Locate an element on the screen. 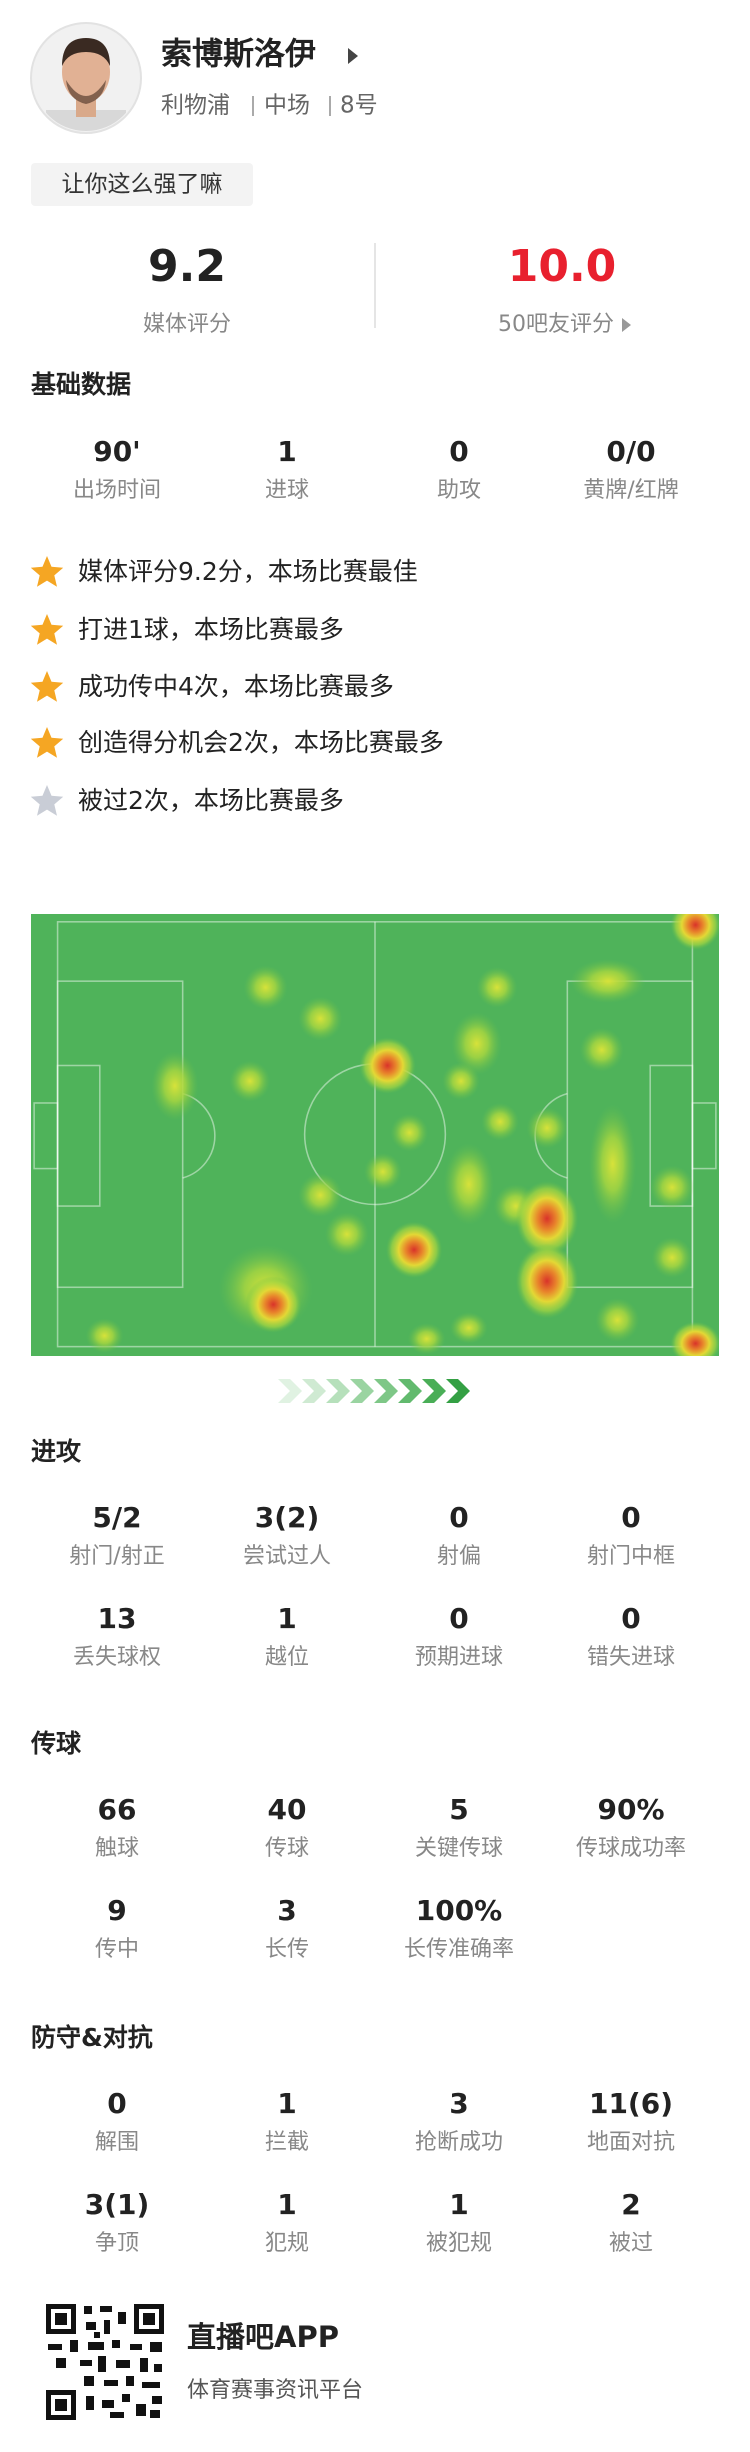  stat-label: 进球 is located at coordinates (287, 490).